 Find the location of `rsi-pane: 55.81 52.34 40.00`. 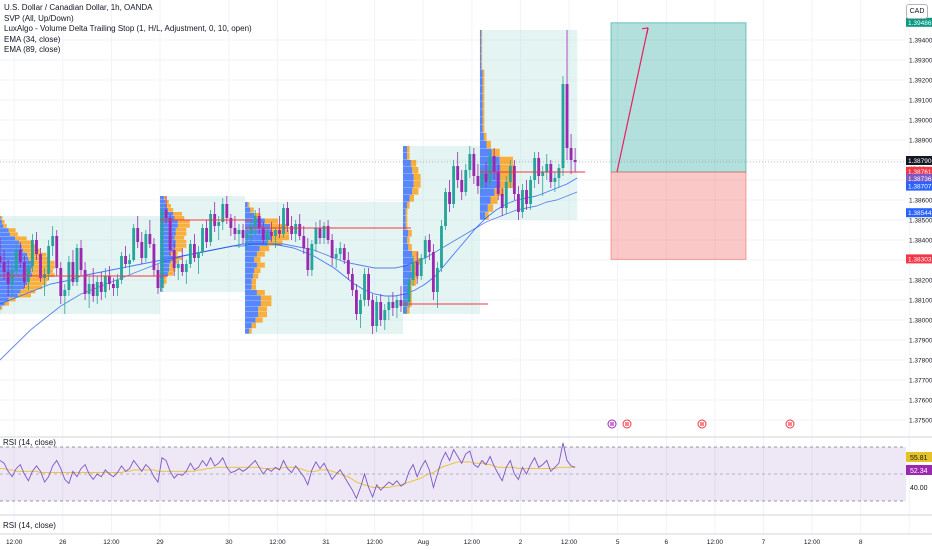

rsi-pane: 55.81 52.34 40.00 is located at coordinates (466, 476).